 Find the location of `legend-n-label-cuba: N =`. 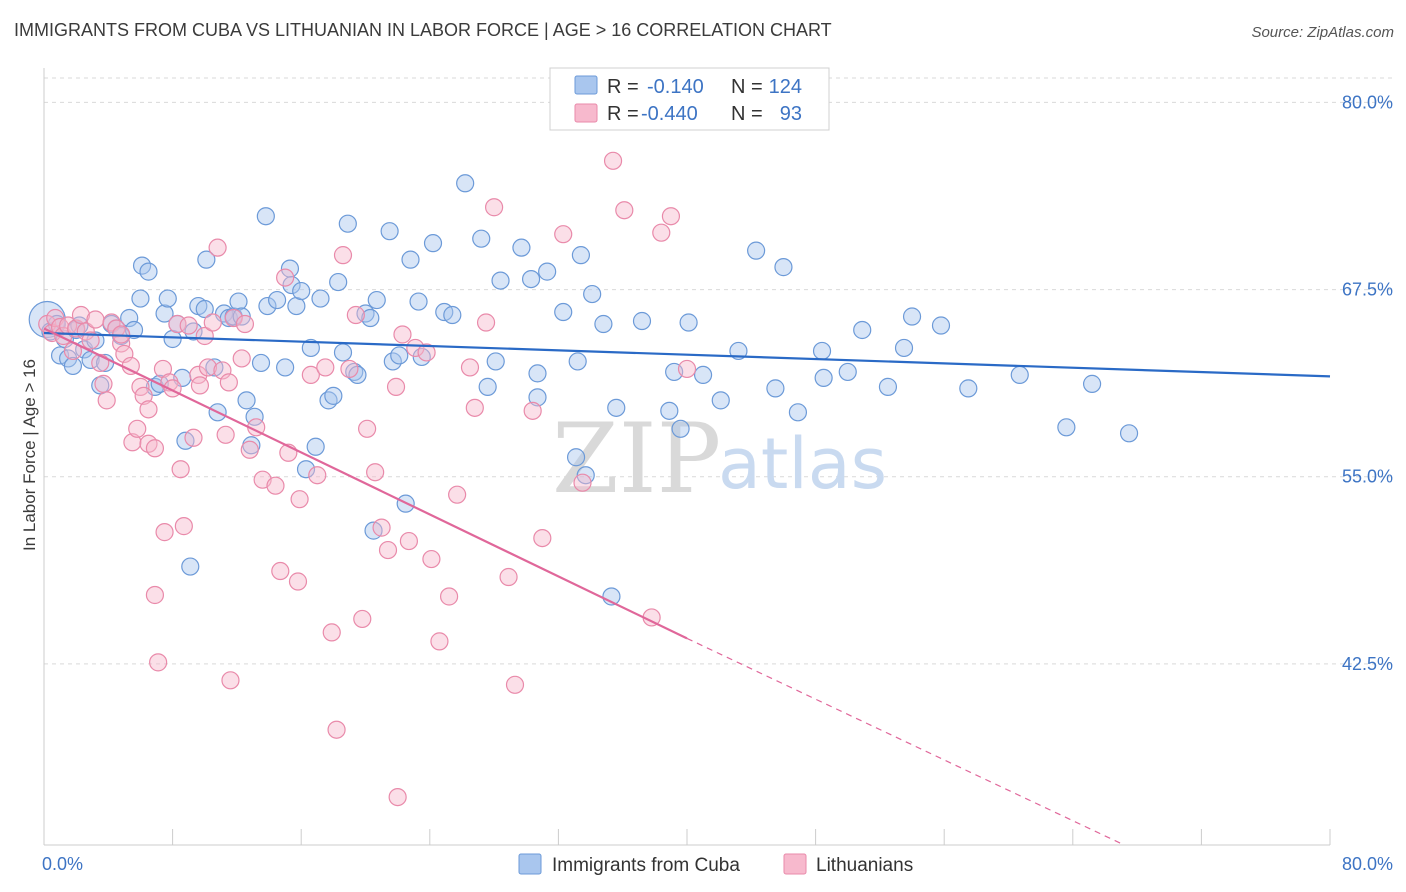

legend-n-label-cuba: N = is located at coordinates (747, 87).